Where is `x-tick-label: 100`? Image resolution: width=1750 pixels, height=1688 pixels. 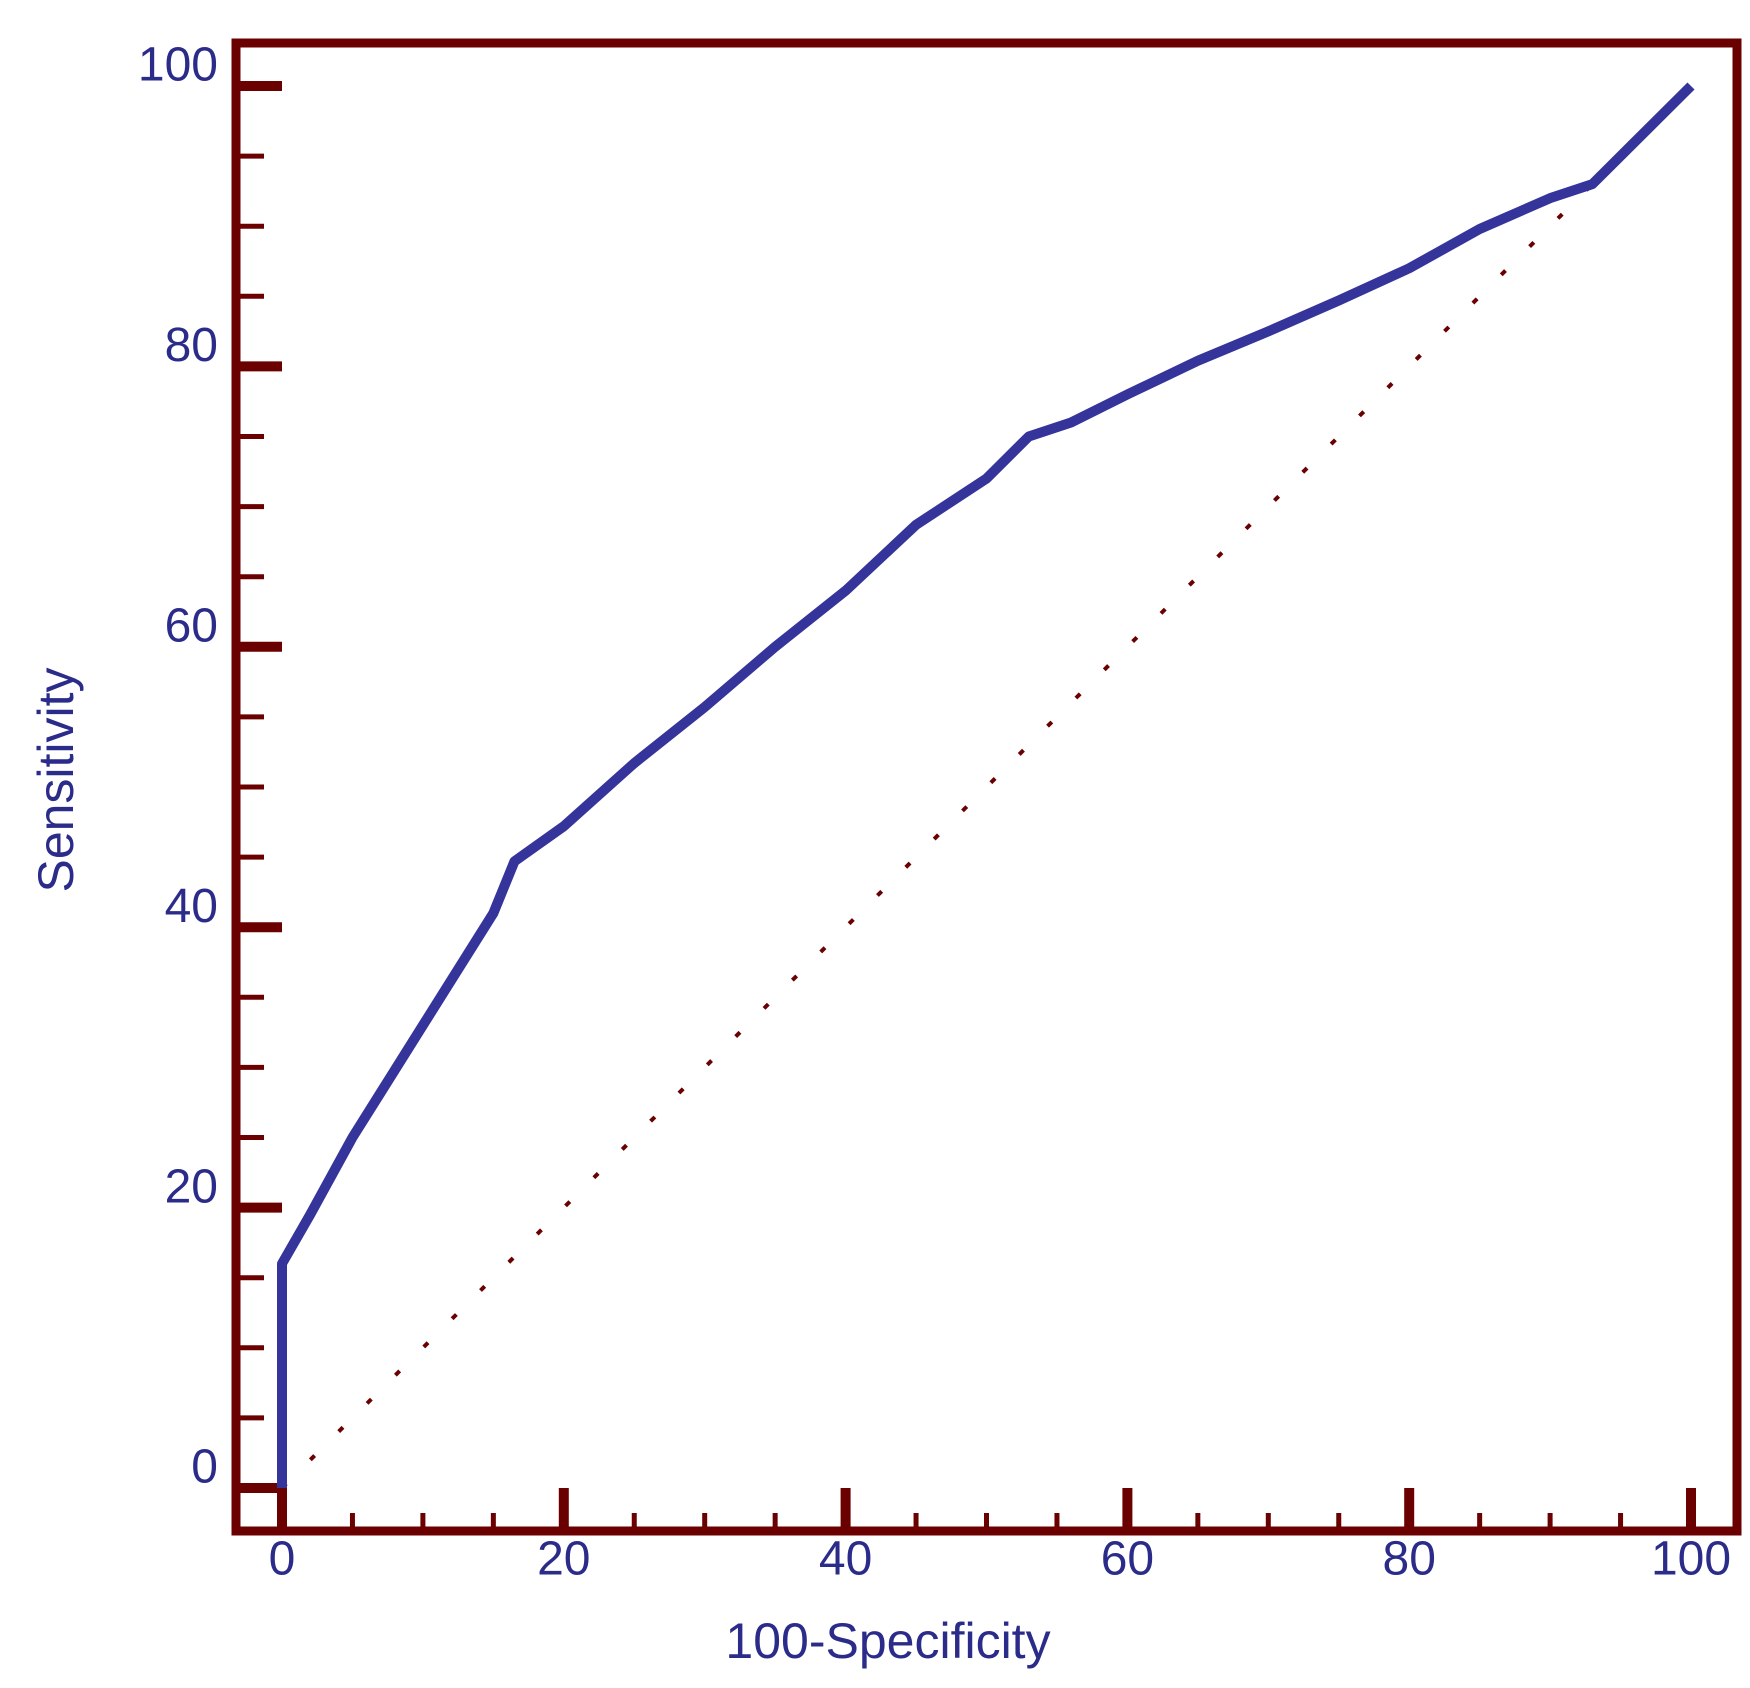 x-tick-label: 100 is located at coordinates (1691, 1559).